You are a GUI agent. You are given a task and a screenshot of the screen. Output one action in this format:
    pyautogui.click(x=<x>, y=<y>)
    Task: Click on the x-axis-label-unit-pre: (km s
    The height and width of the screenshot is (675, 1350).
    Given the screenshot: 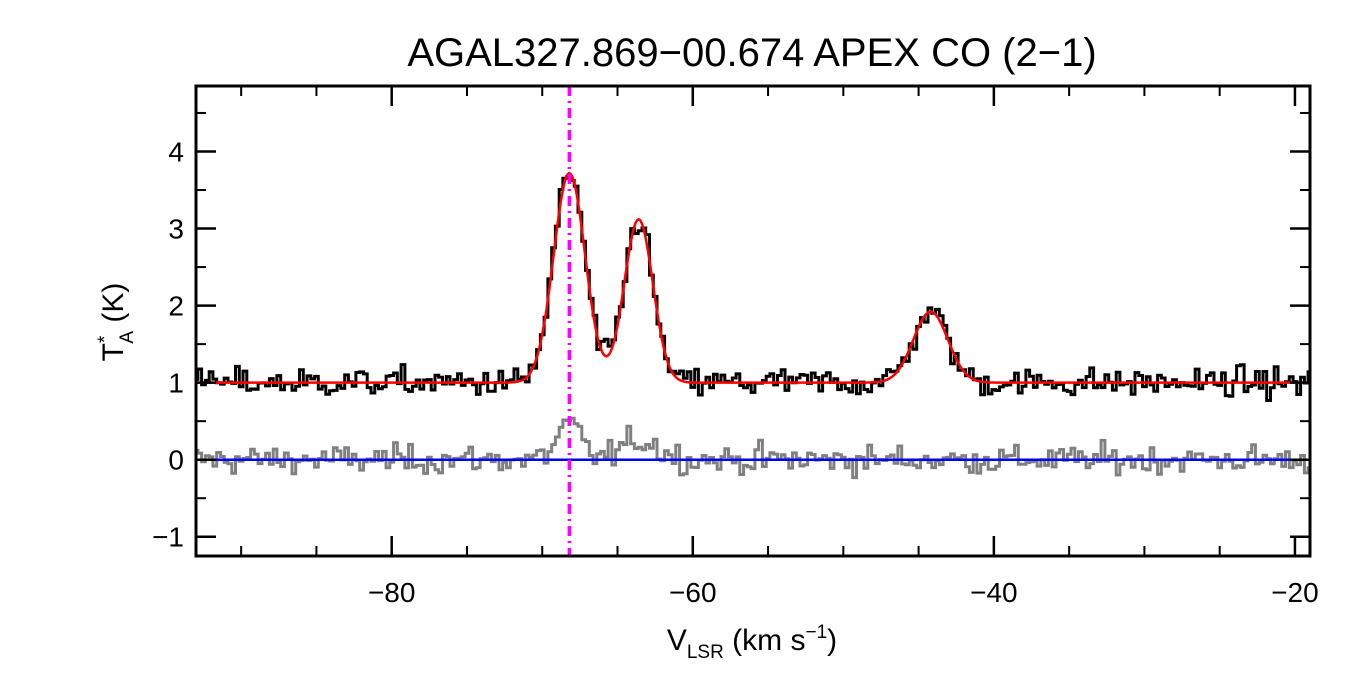 What is the action you would take?
    pyautogui.click(x=765, y=640)
    